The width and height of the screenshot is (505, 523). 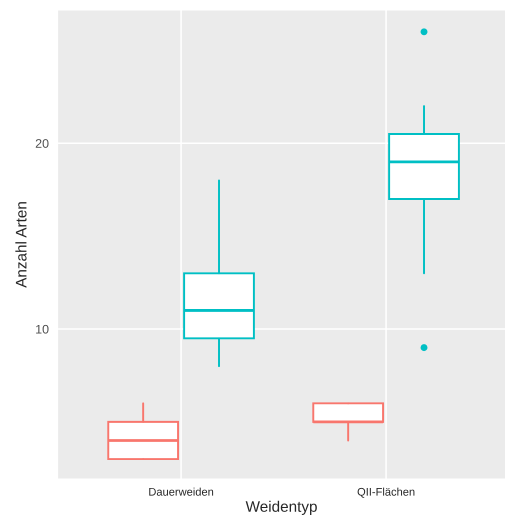 I want to click on y-axis-title: Anzahl Arten, so click(x=21, y=245).